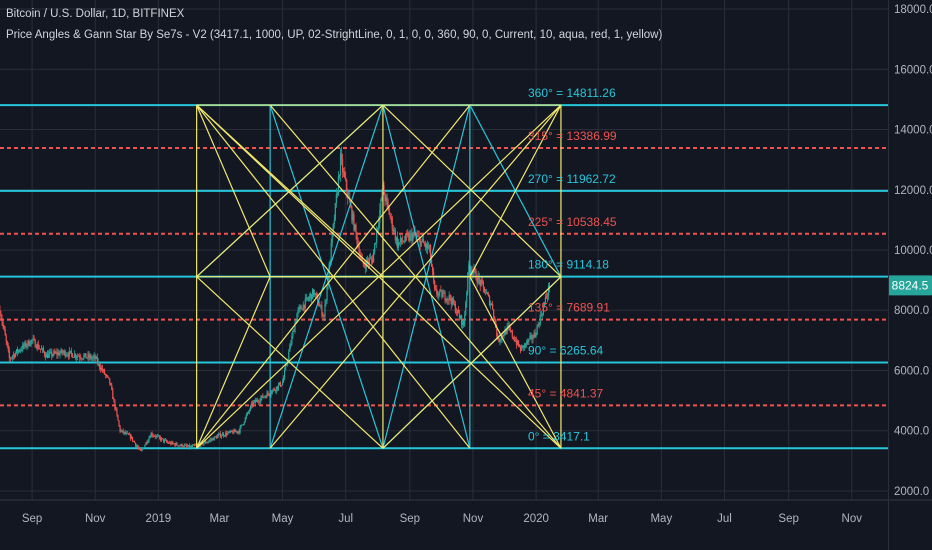  What do you see at coordinates (95, 14) in the screenshot?
I see `symbol-title: Bitcoin / U.S. Dollar, 1D, BITFINEX` at bounding box center [95, 14].